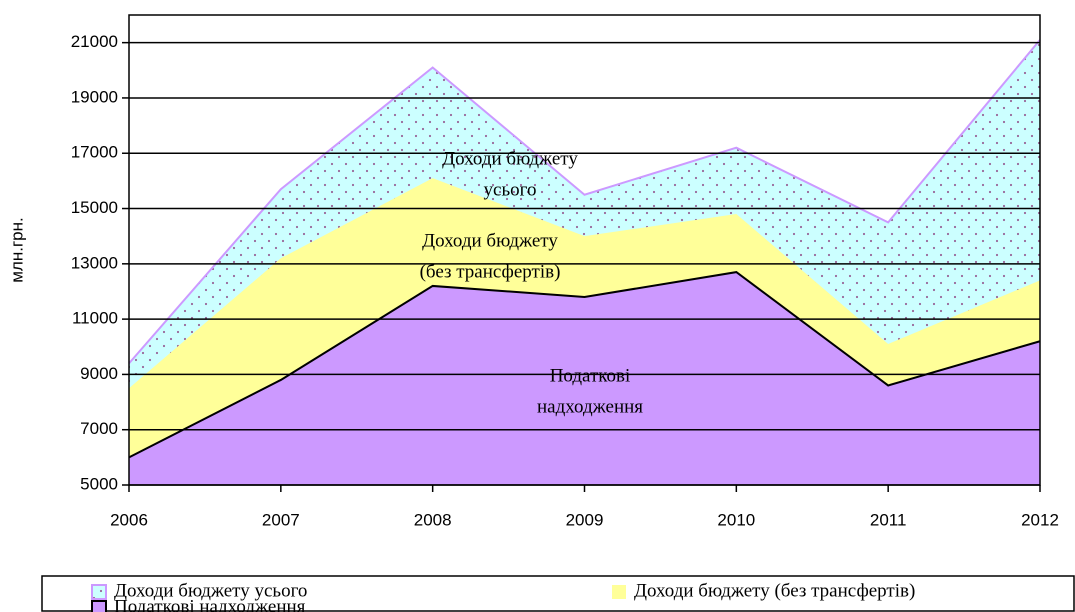 The height and width of the screenshot is (612, 1075). I want to click on legend-label: Податкові надходження, so click(210, 604).